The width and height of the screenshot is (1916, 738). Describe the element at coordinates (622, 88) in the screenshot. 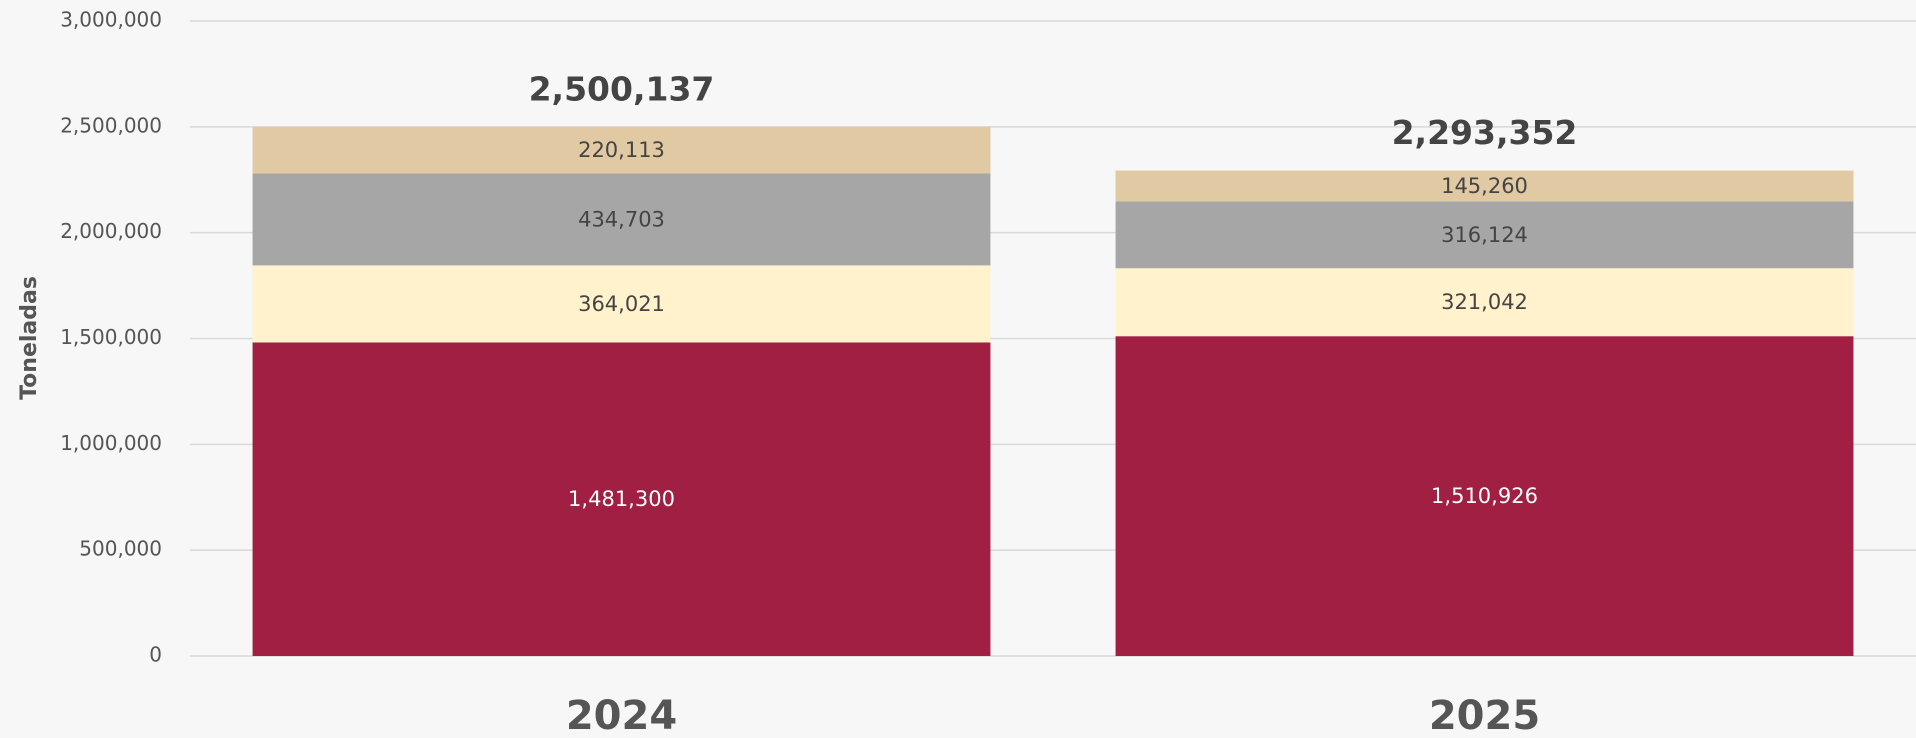

I see `total-label: 2,500,137` at that location.